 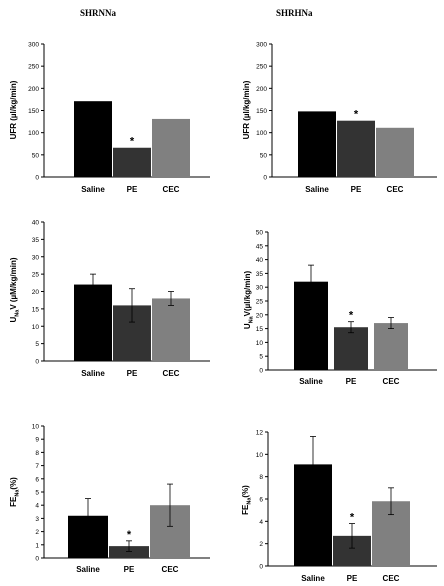 What do you see at coordinates (37, 545) in the screenshot?
I see `y-tick-label: 1` at bounding box center [37, 545].